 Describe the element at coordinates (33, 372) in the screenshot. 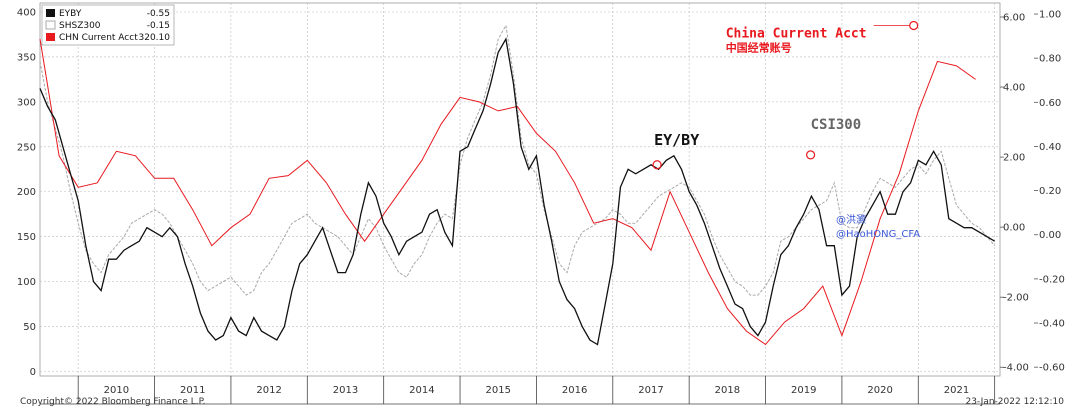

I see `y-left-tick: 0` at that location.